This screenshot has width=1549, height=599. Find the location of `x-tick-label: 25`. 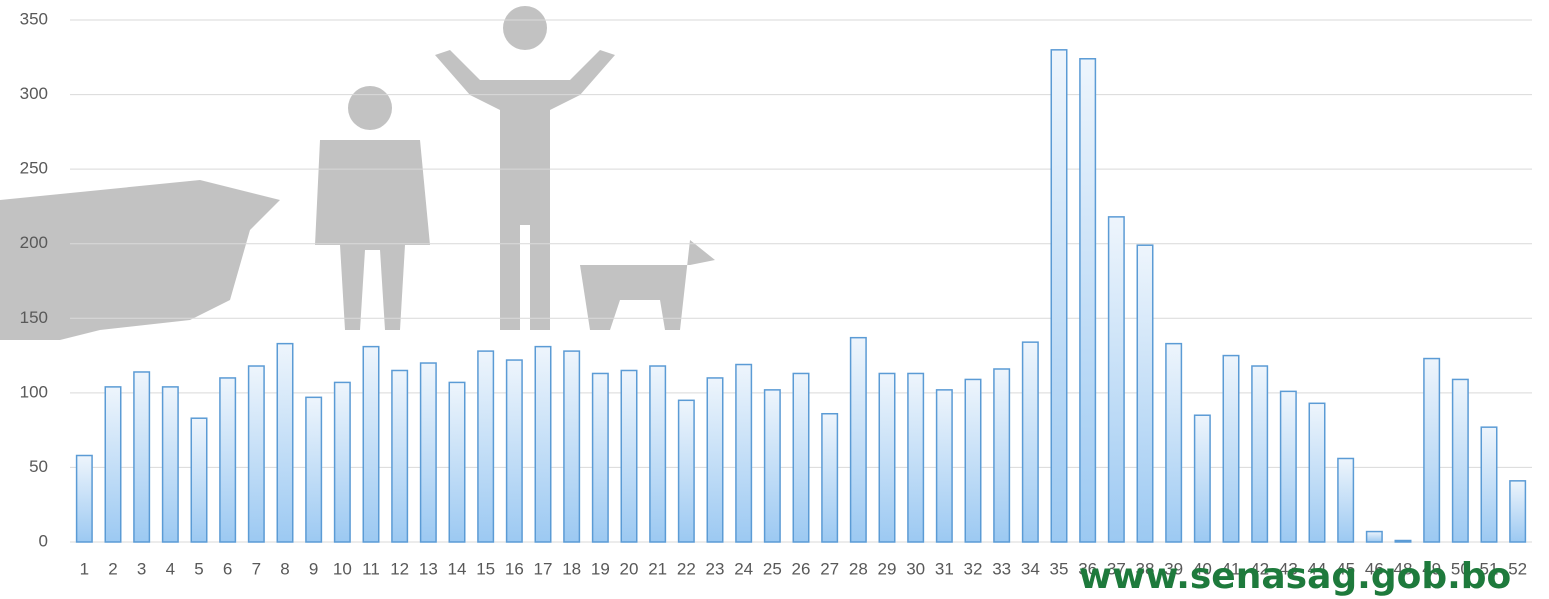

x-tick-label: 25 is located at coordinates (772, 568).